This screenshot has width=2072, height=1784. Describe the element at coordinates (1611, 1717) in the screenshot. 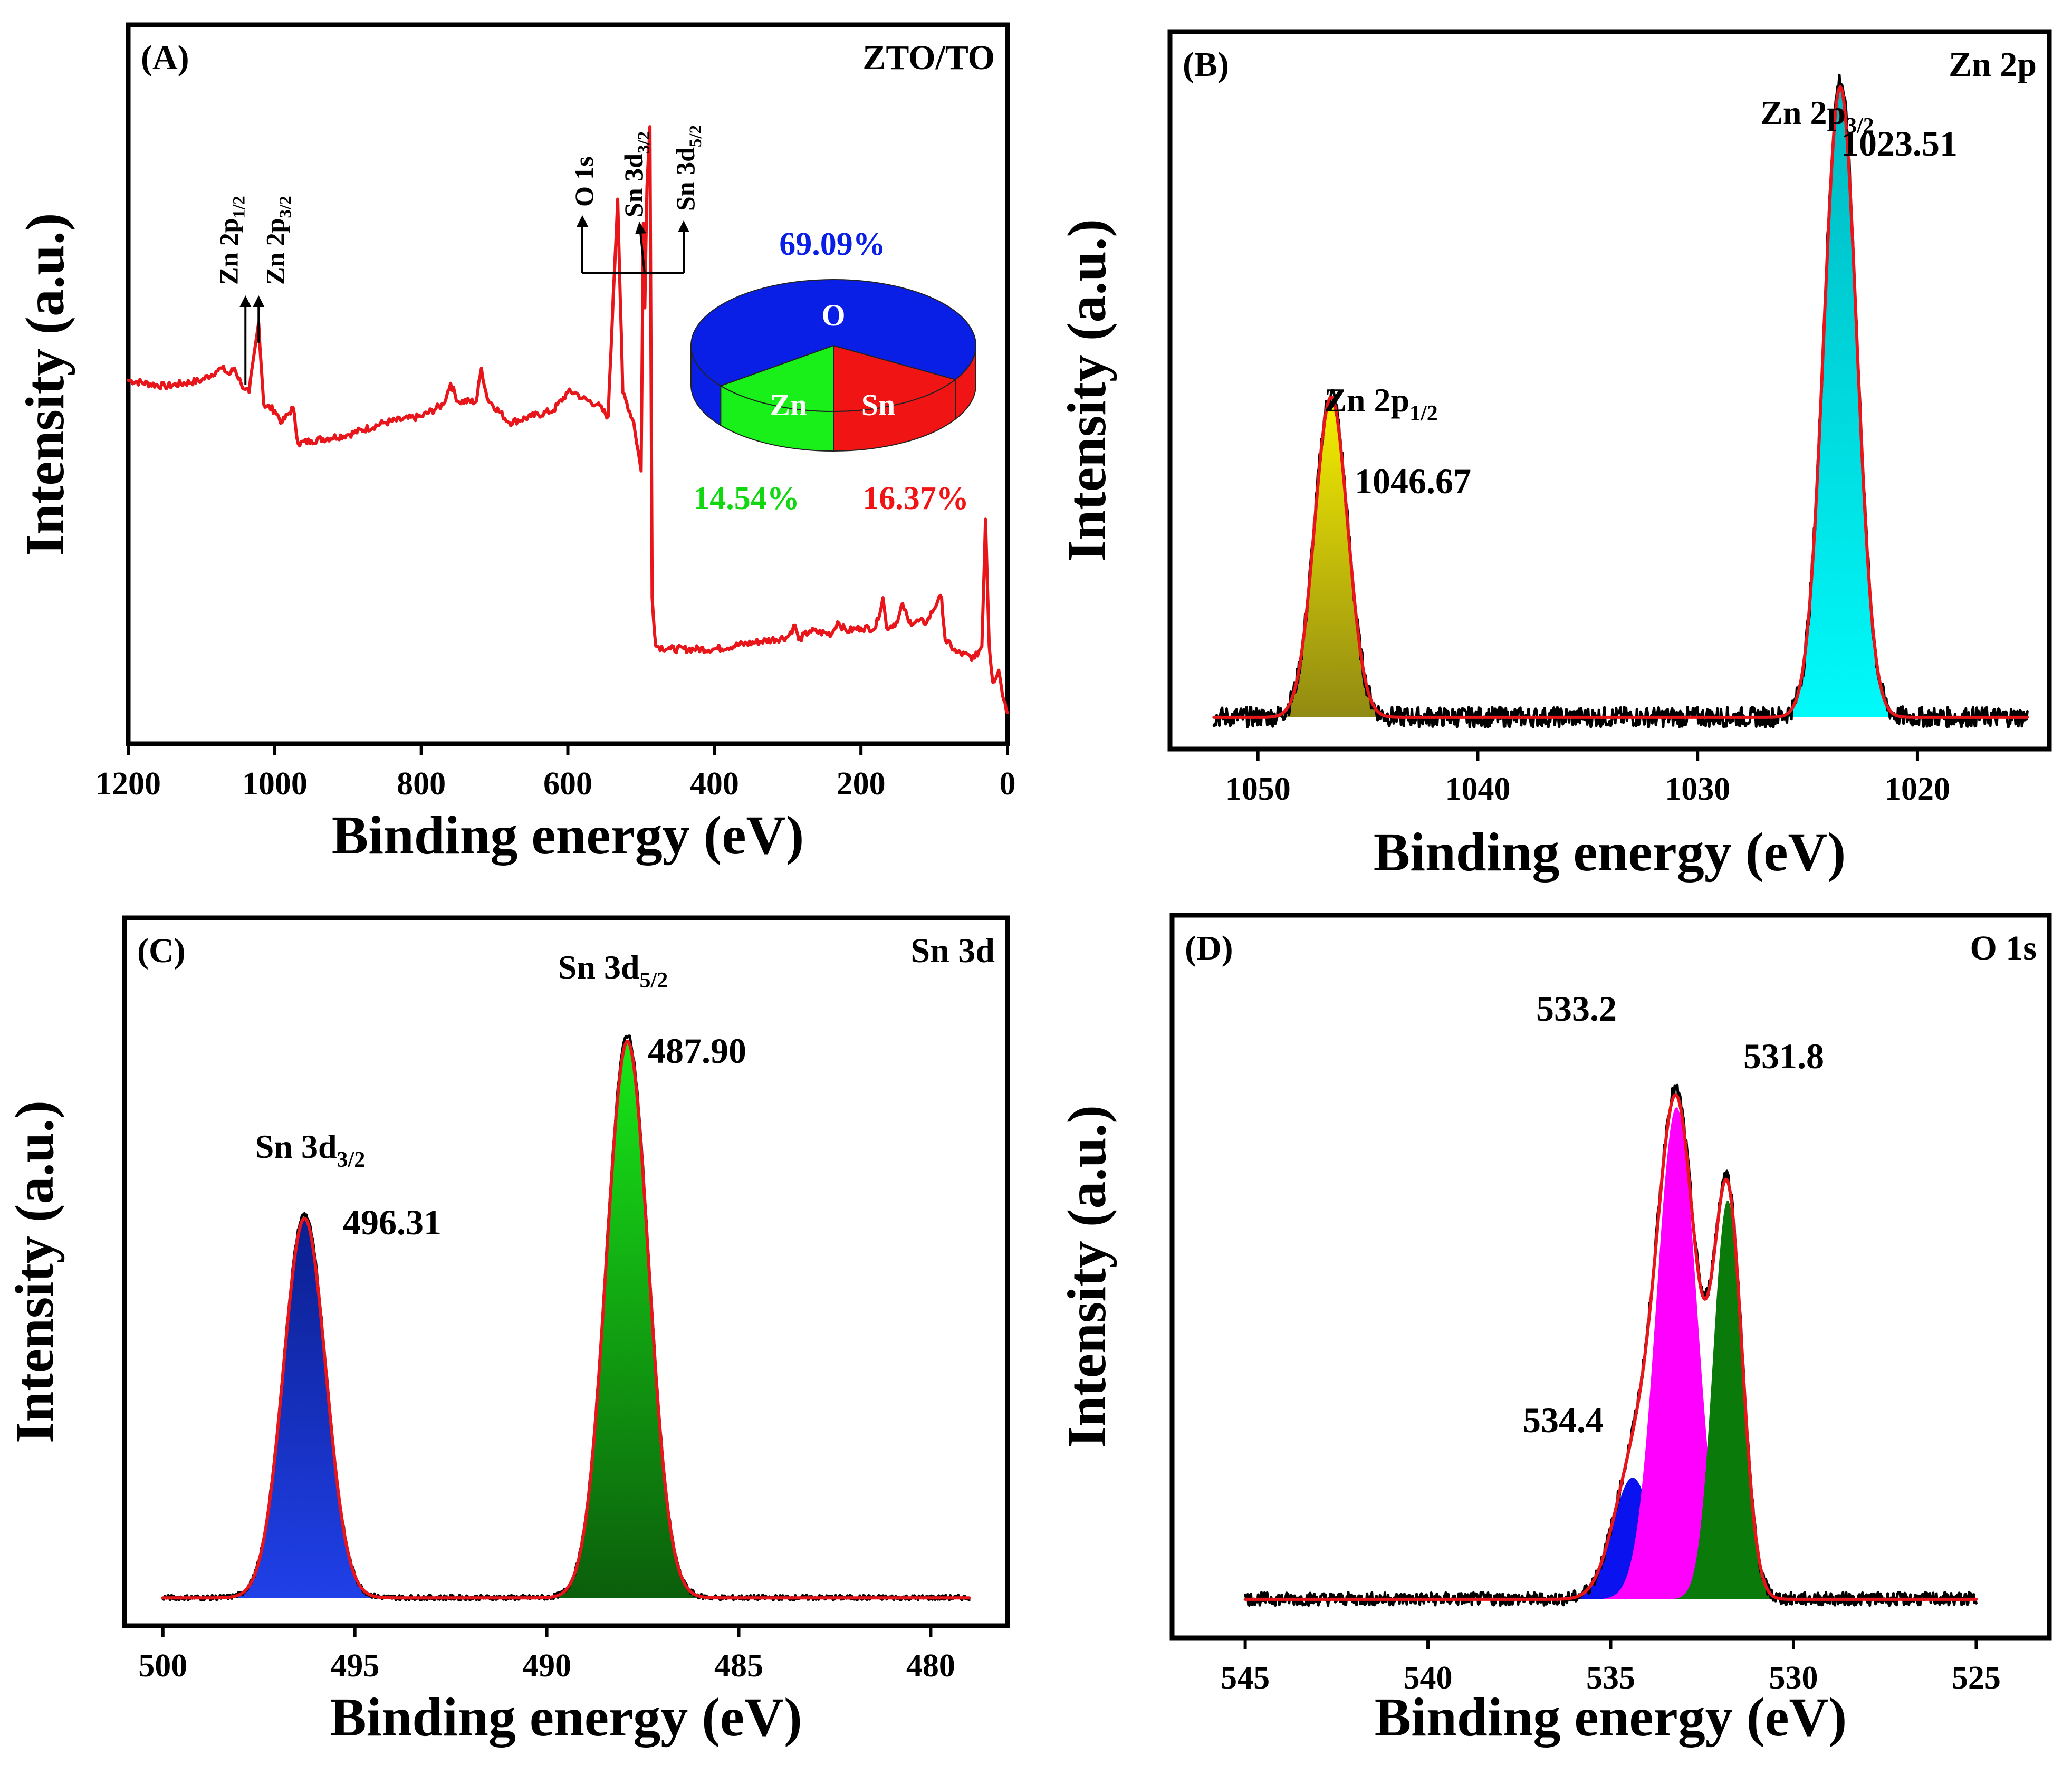

I see `x-axis-label-d: Binding energy (eV)` at that location.